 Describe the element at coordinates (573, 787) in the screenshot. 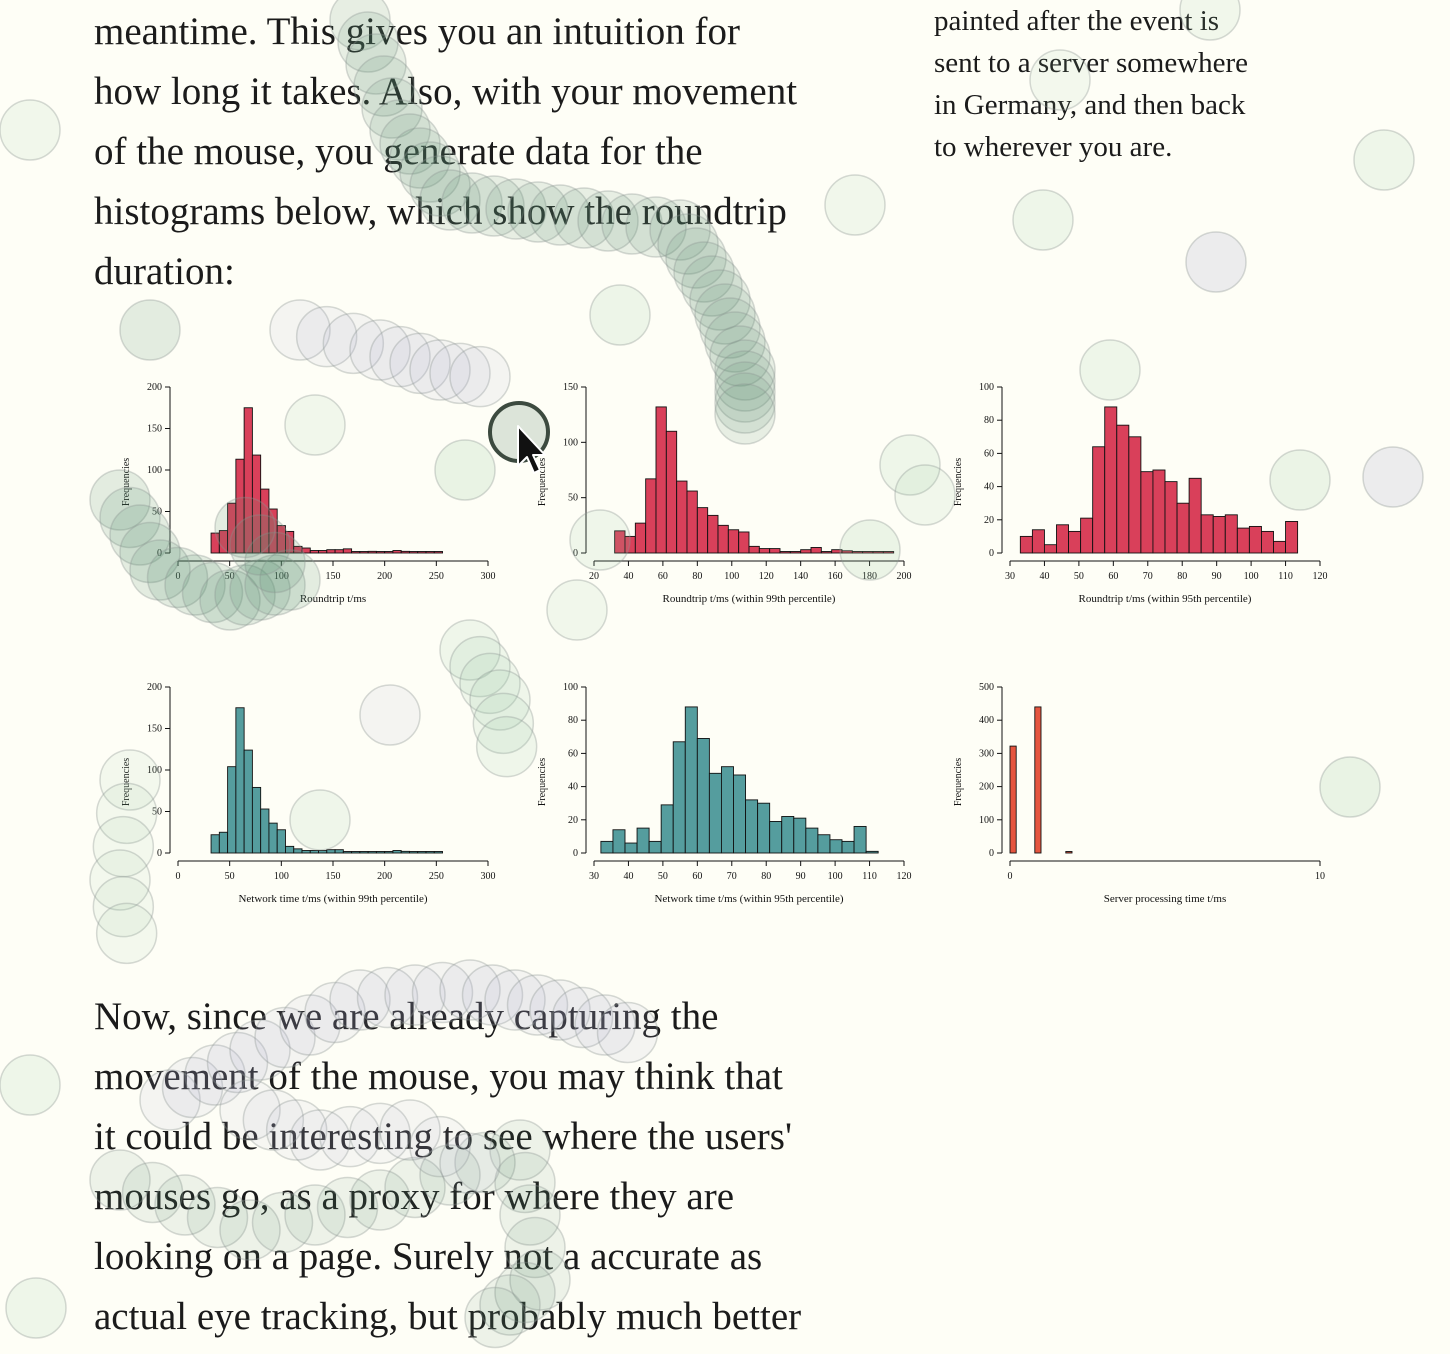

I see `y-tick-label: 40` at that location.